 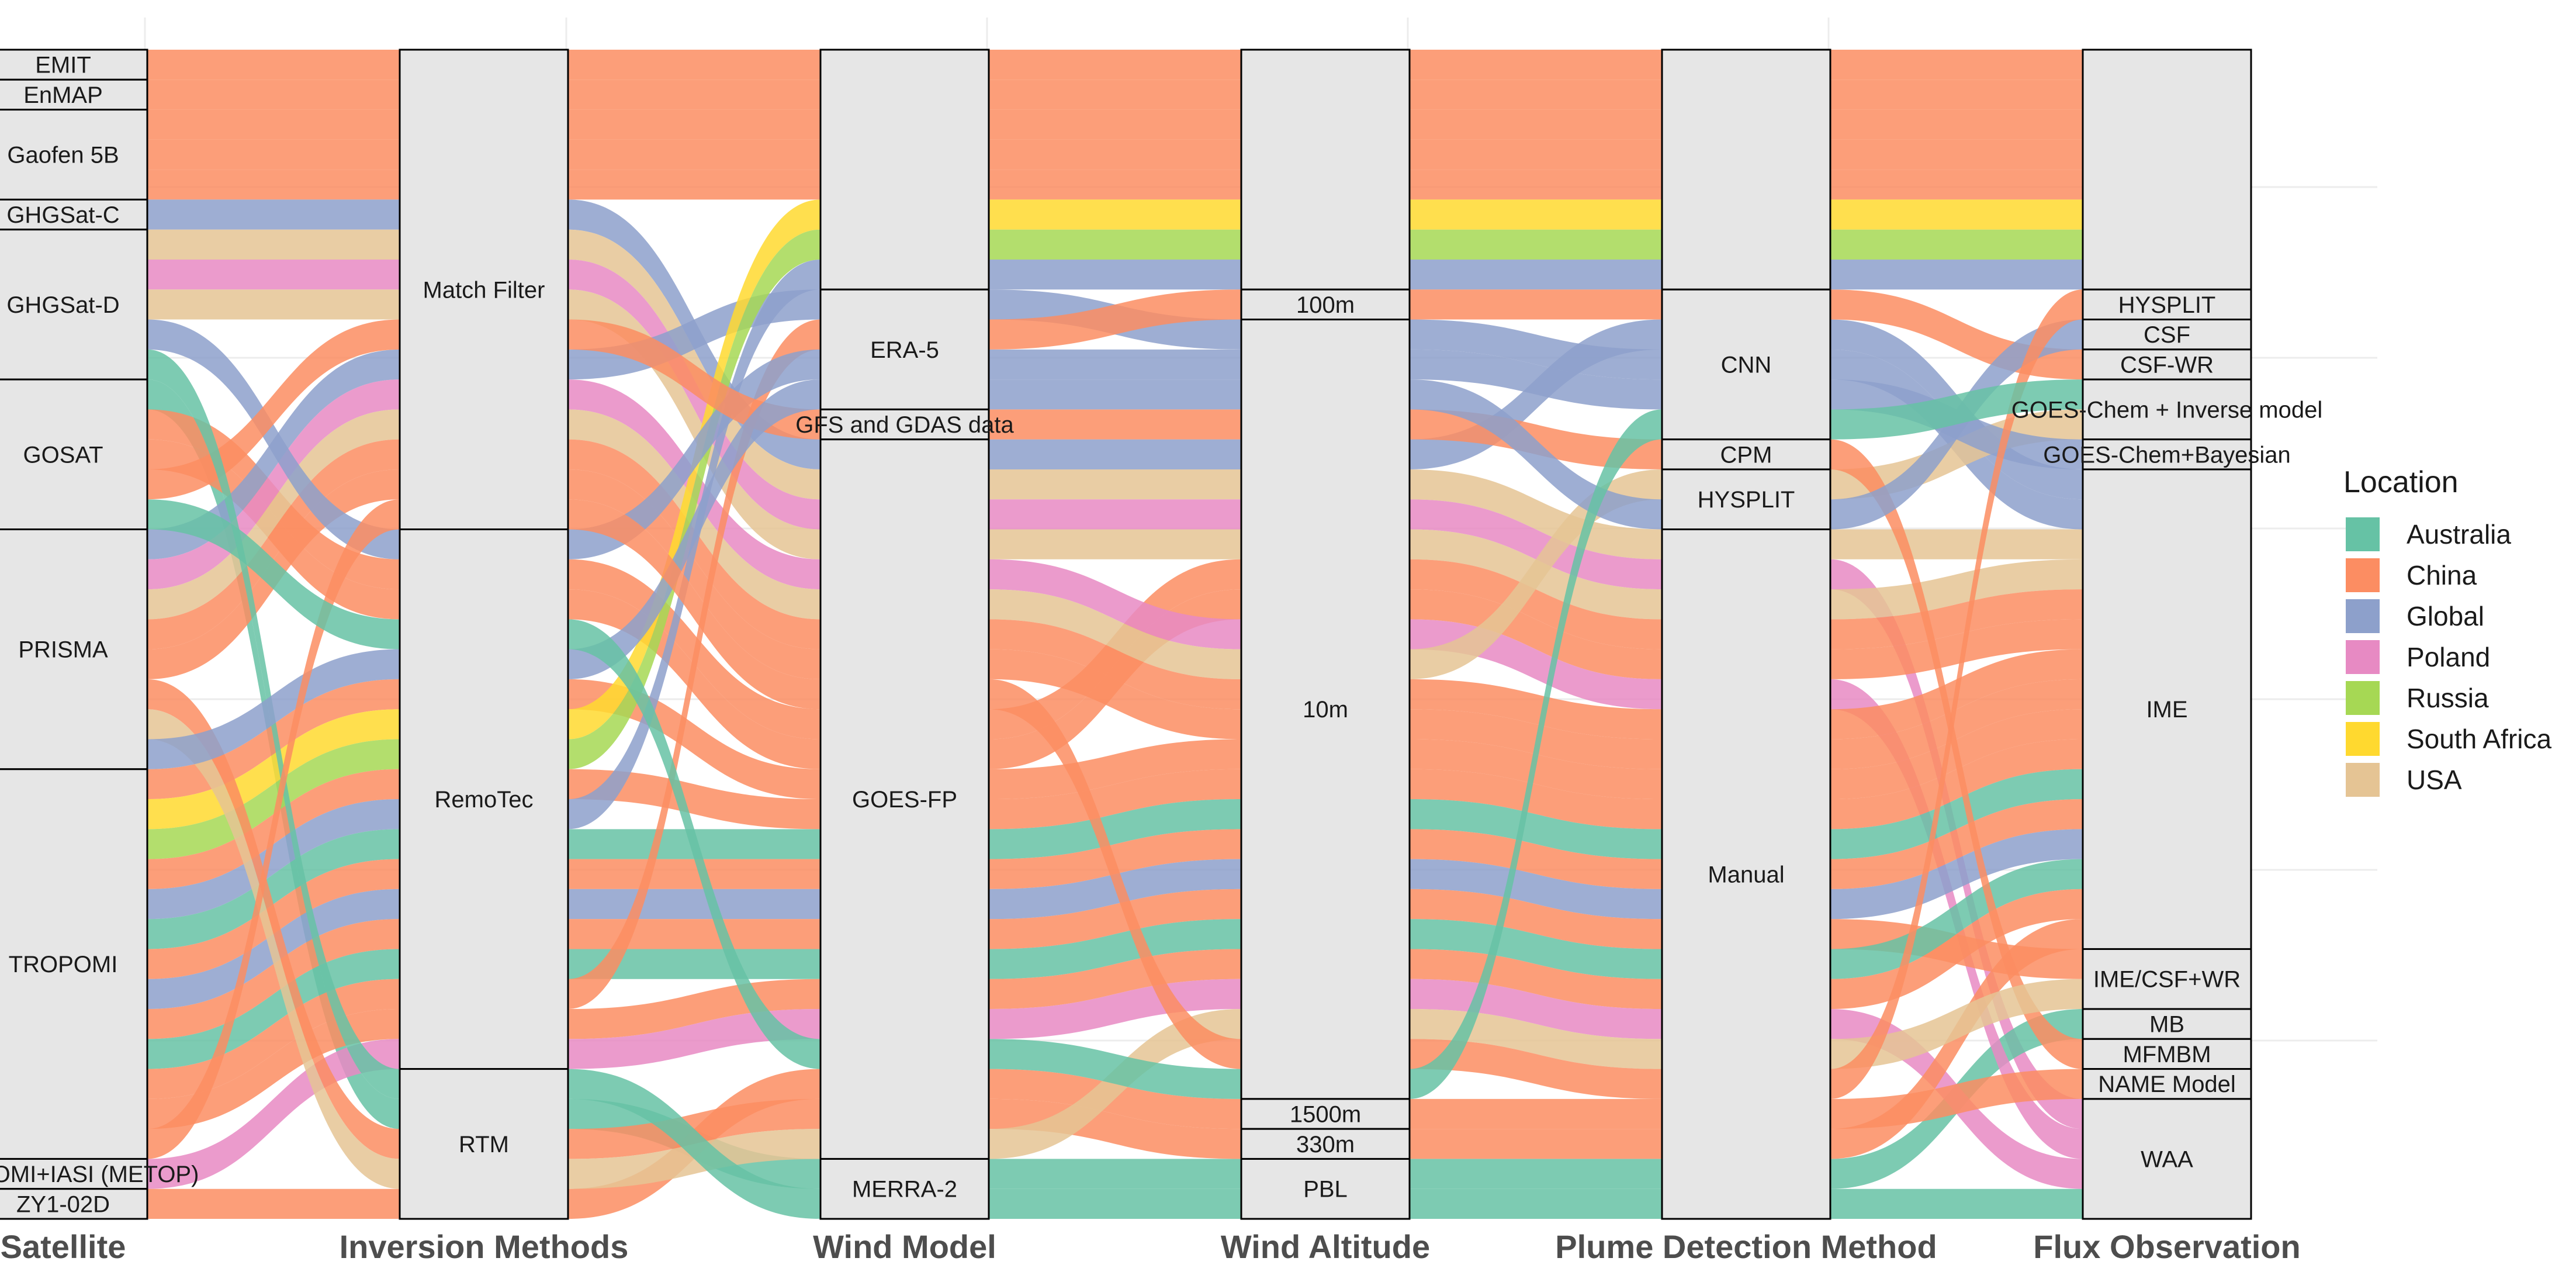 What do you see at coordinates (2418, 657) in the screenshot?
I see `legend-item-poland: Poland` at bounding box center [2418, 657].